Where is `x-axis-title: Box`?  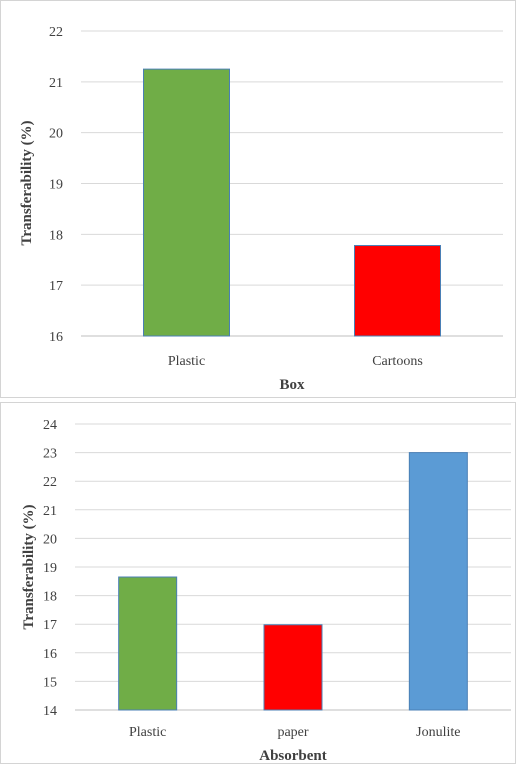
x-axis-title: Box is located at coordinates (292, 385).